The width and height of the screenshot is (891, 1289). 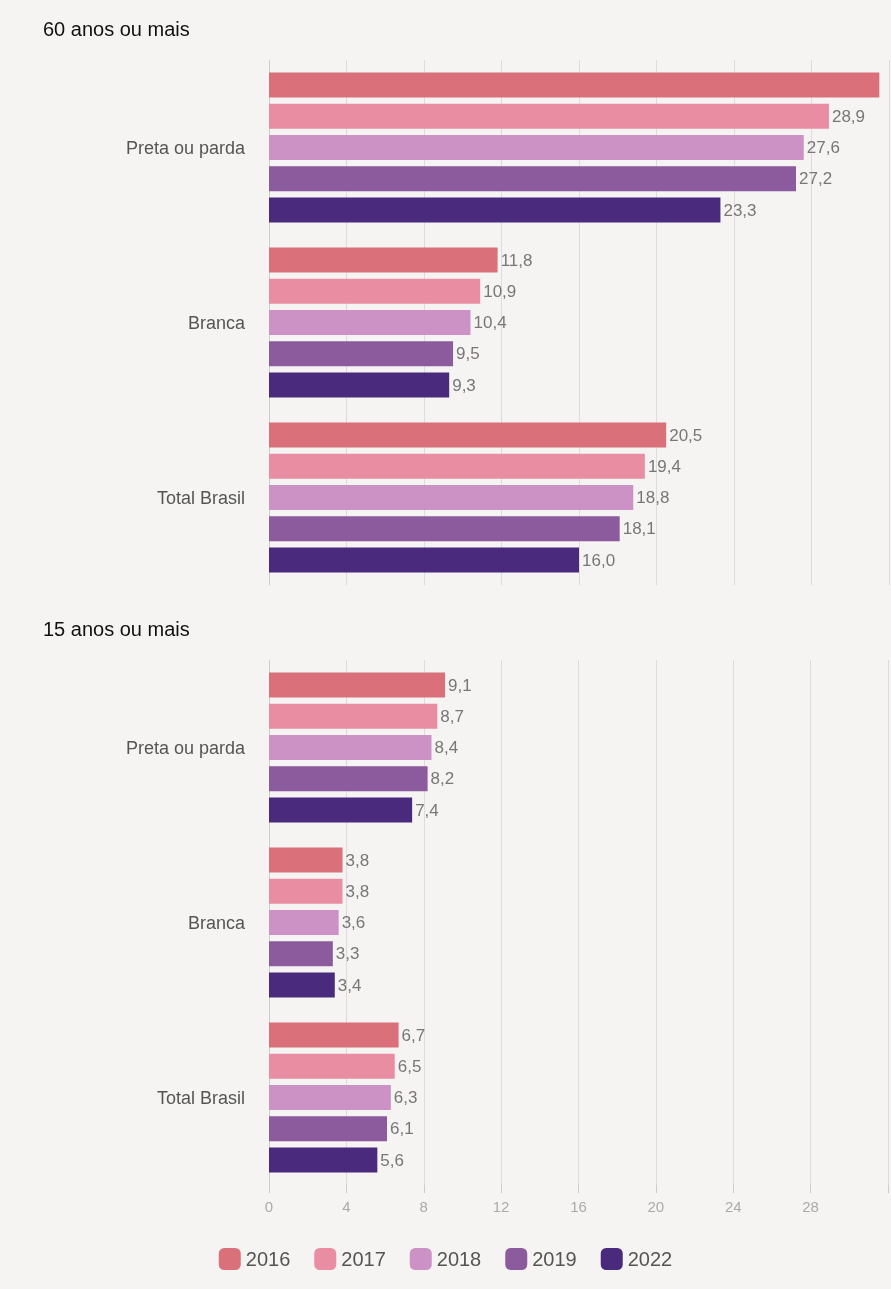 What do you see at coordinates (268, 1259) in the screenshot?
I see `legend-label: 2016` at bounding box center [268, 1259].